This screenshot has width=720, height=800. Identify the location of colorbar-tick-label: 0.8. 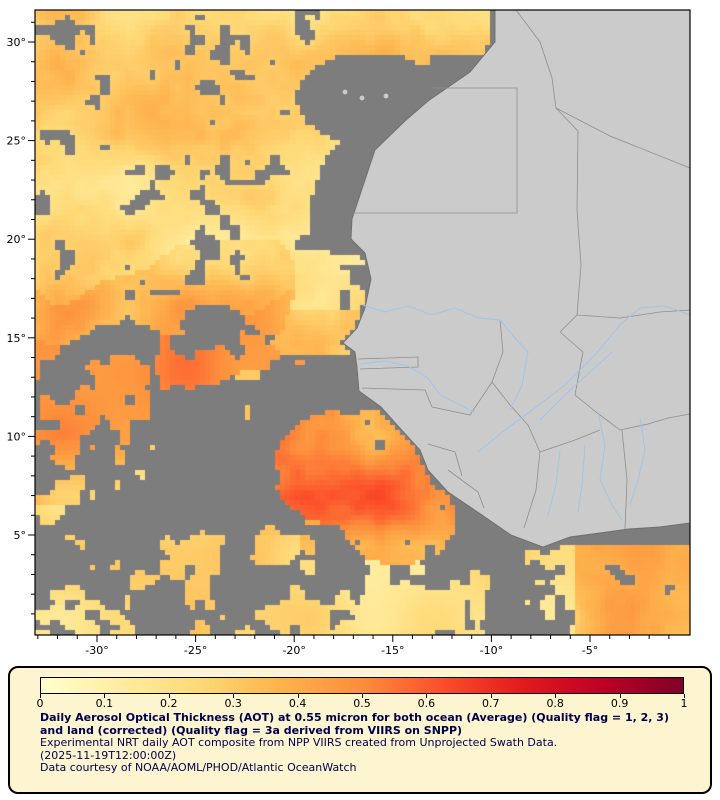
(555, 703).